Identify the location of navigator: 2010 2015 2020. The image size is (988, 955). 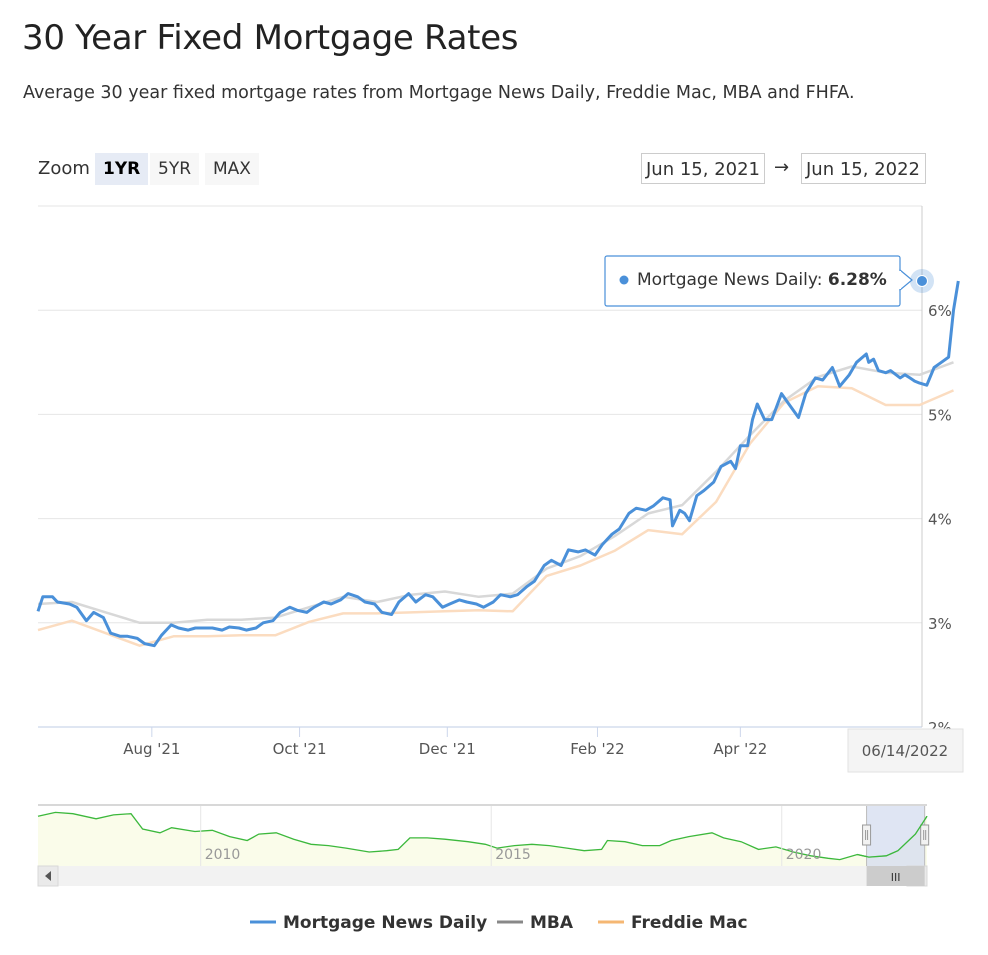
(483, 835).